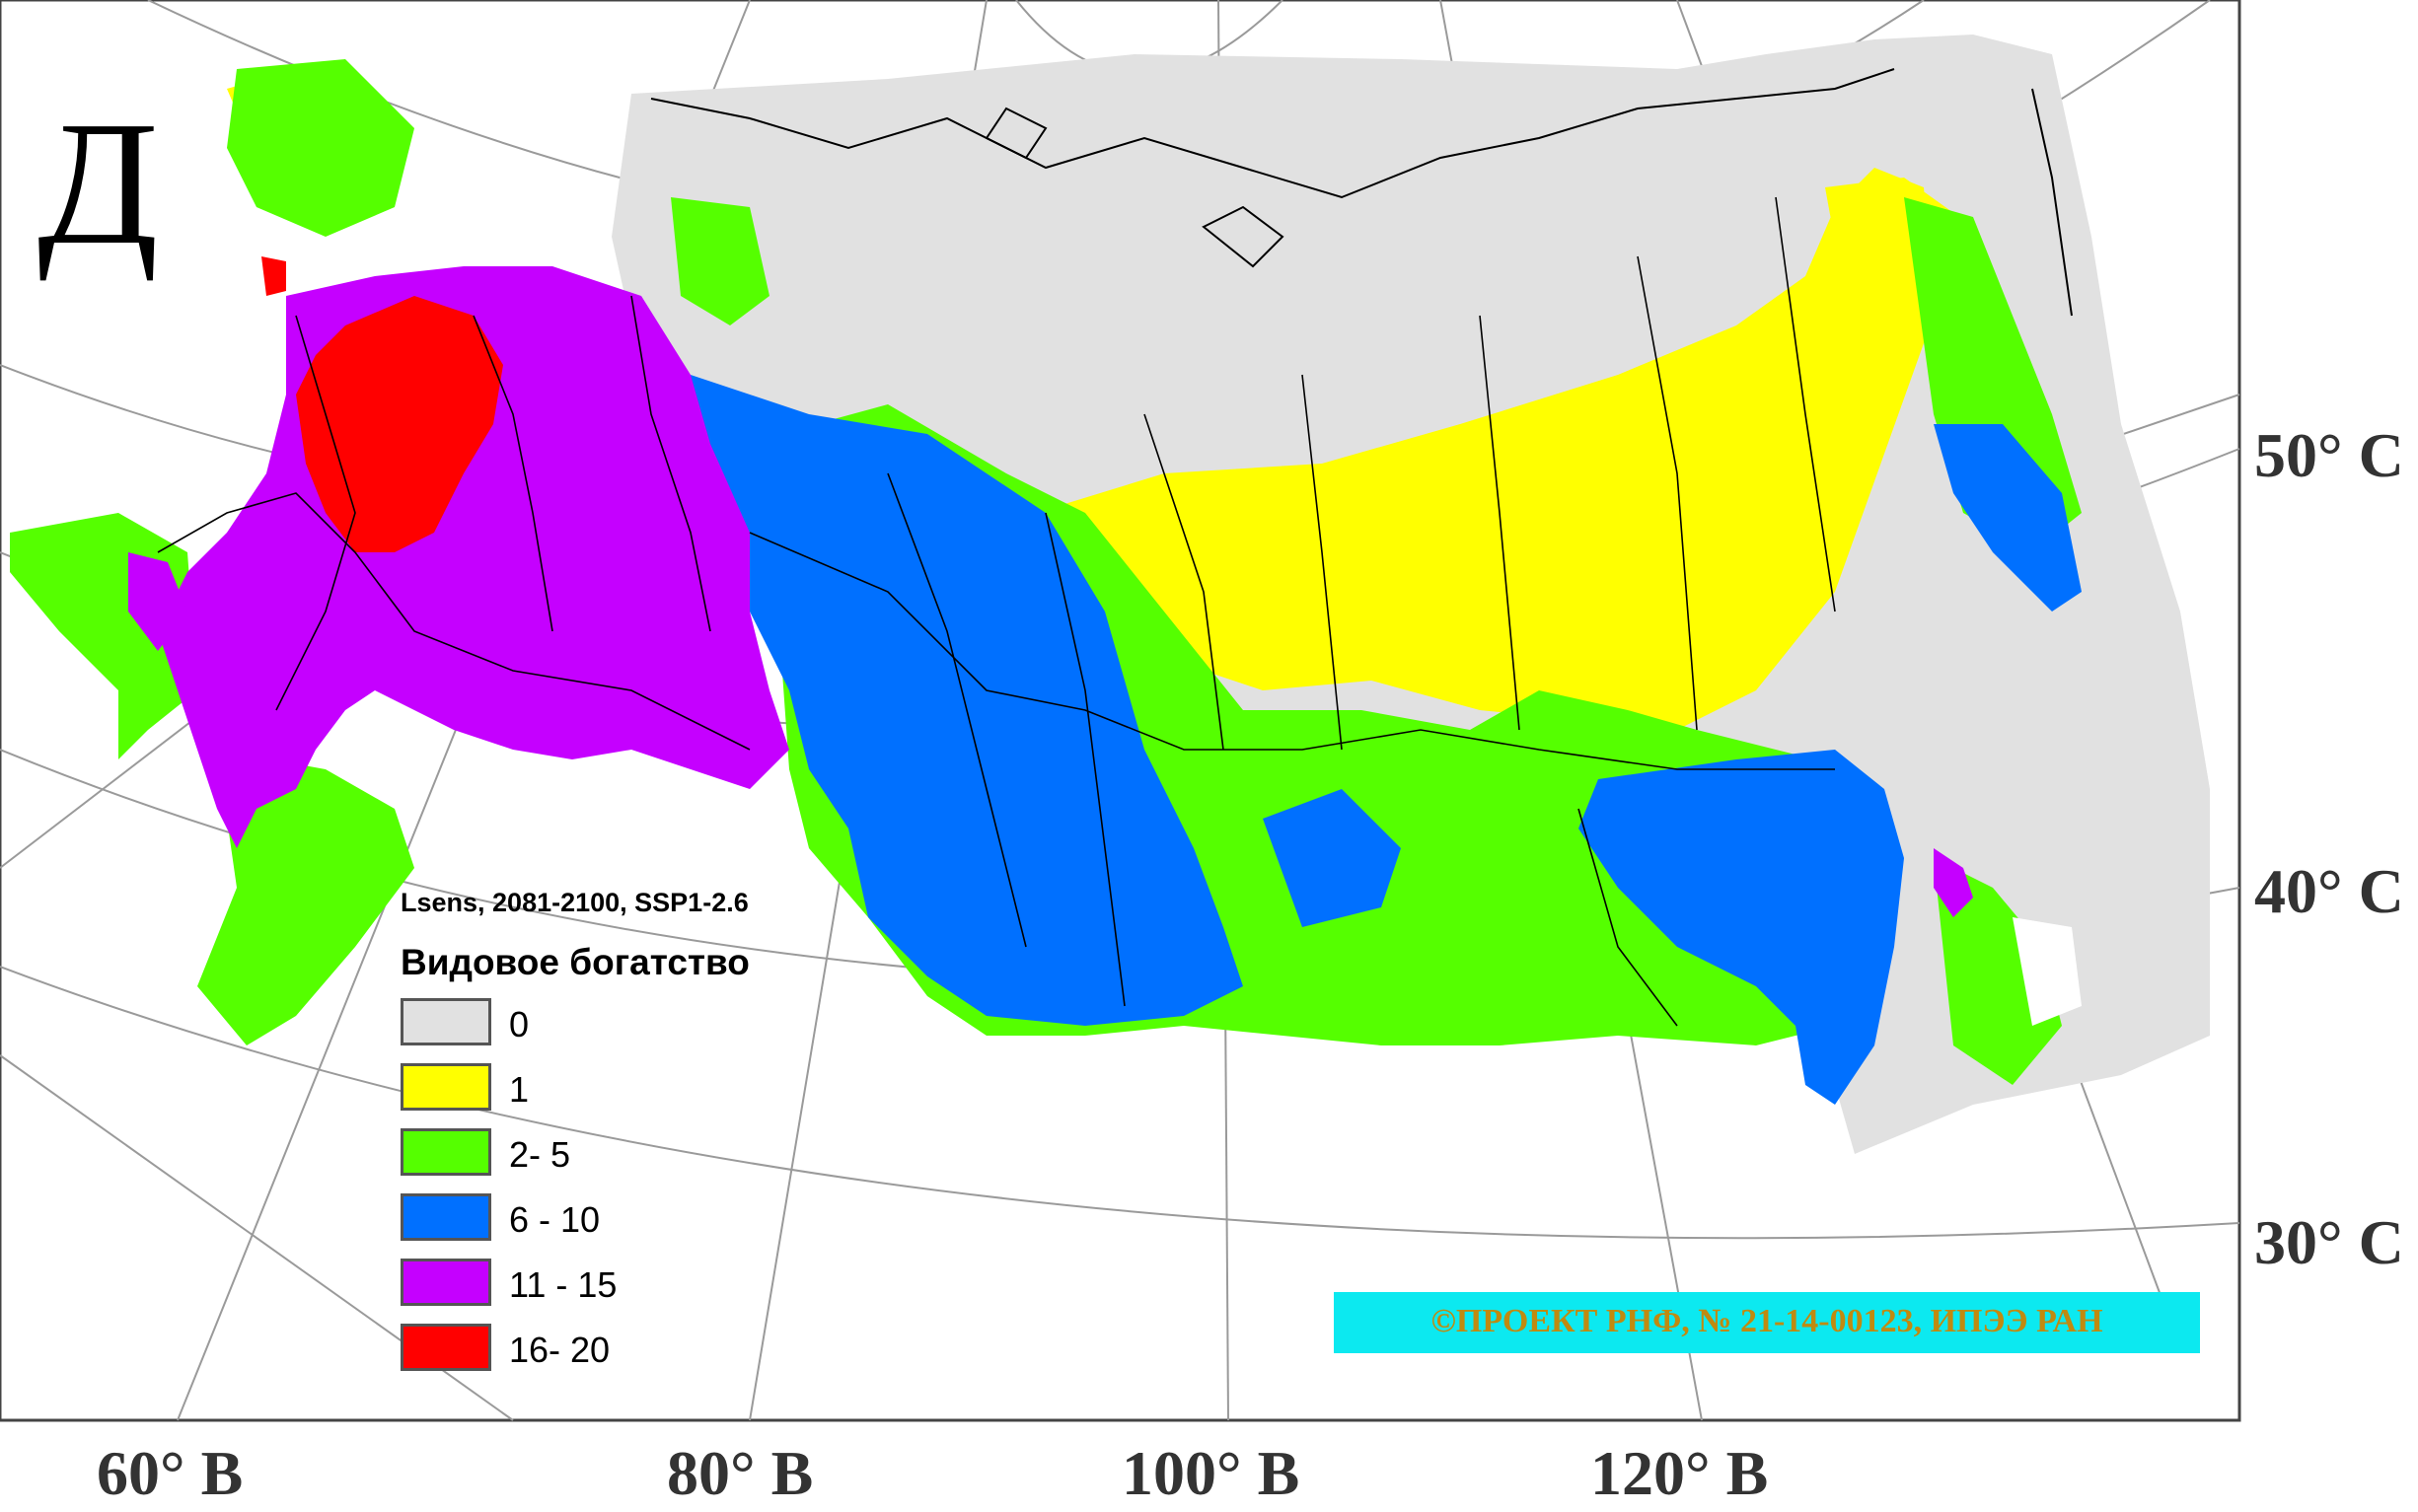  Describe the element at coordinates (519, 1089) in the screenshot. I see `legend-label: 1` at that location.